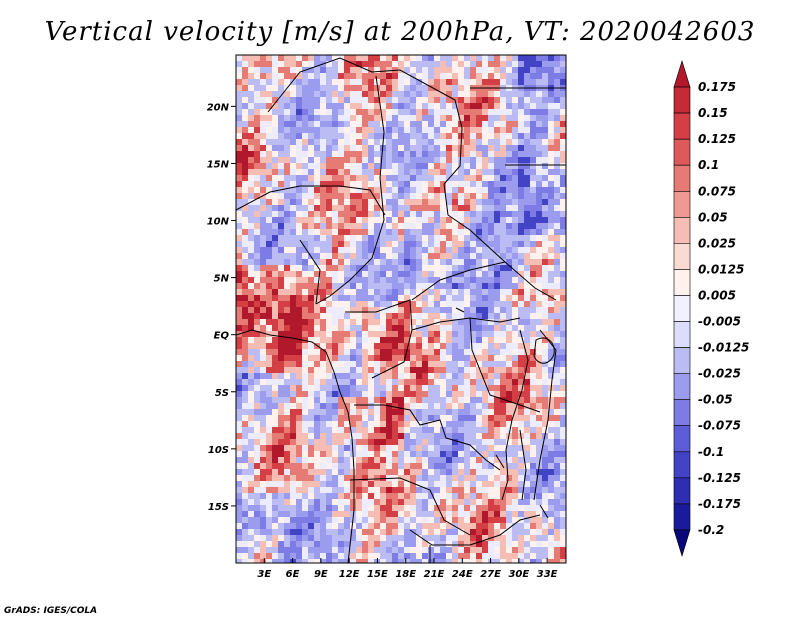  I want to click on x-tick-label: 15E, so click(377, 574).